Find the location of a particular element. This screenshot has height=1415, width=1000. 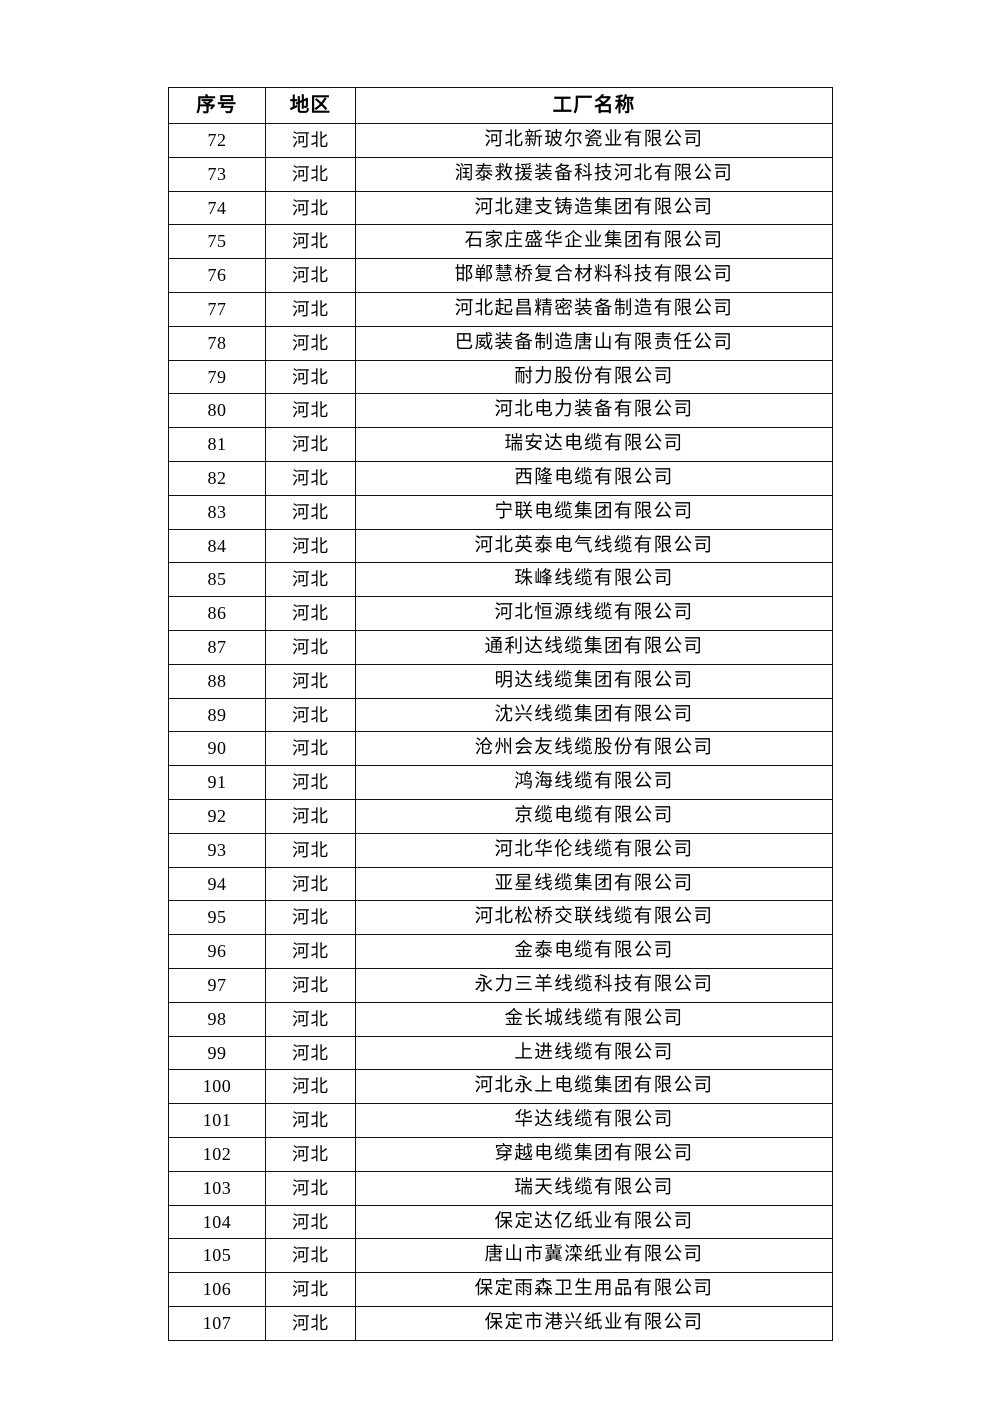

table-row: 106 河北 保定雨森卫生用品有限公司 is located at coordinates (500, 1289).